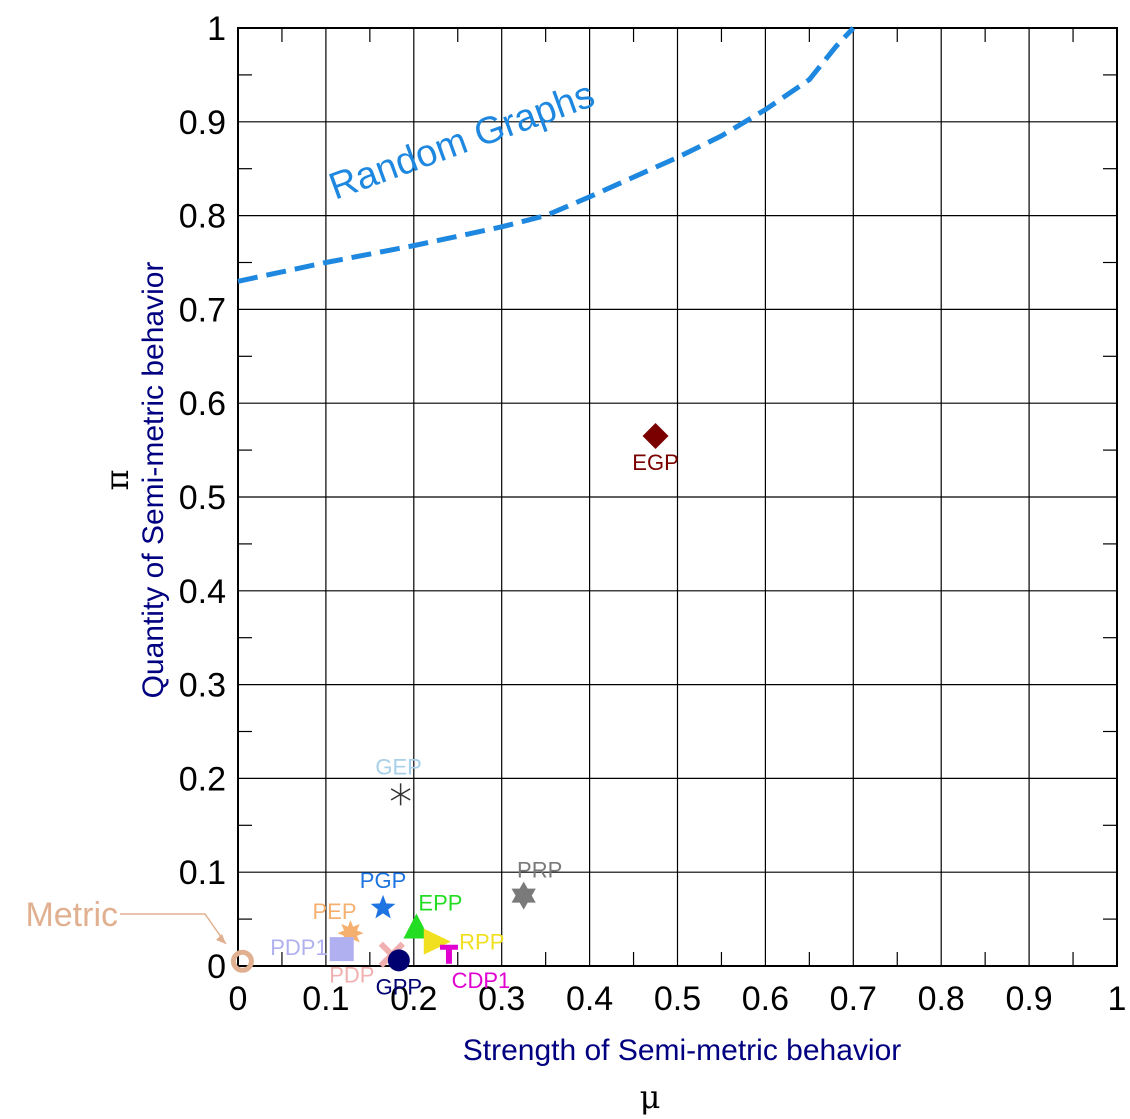 This screenshot has width=1130, height=1119. I want to click on point-label: PEP, so click(334, 911).